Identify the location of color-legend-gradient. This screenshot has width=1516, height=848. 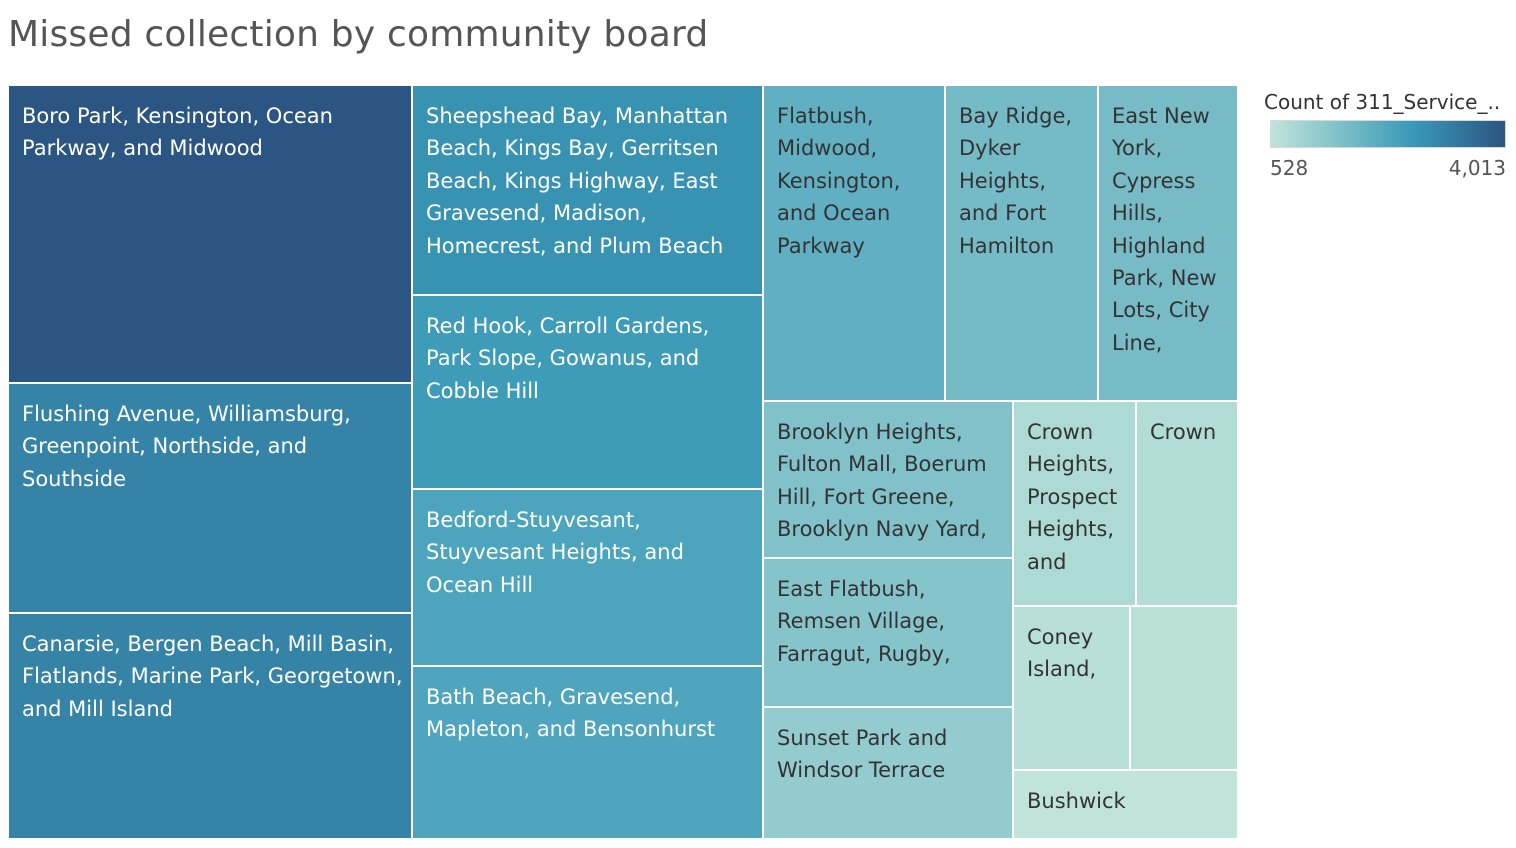
(1388, 134).